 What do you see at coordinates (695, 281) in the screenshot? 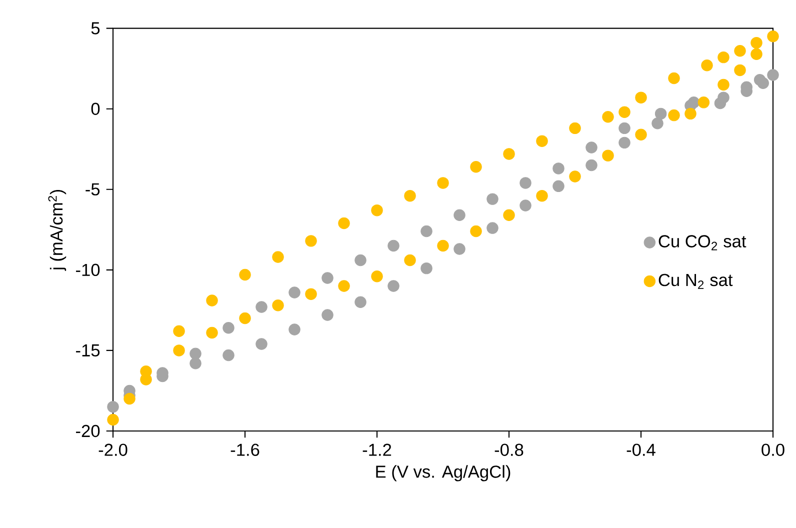
I see `legend-label: Cu N$_{2}$ sat` at bounding box center [695, 281].